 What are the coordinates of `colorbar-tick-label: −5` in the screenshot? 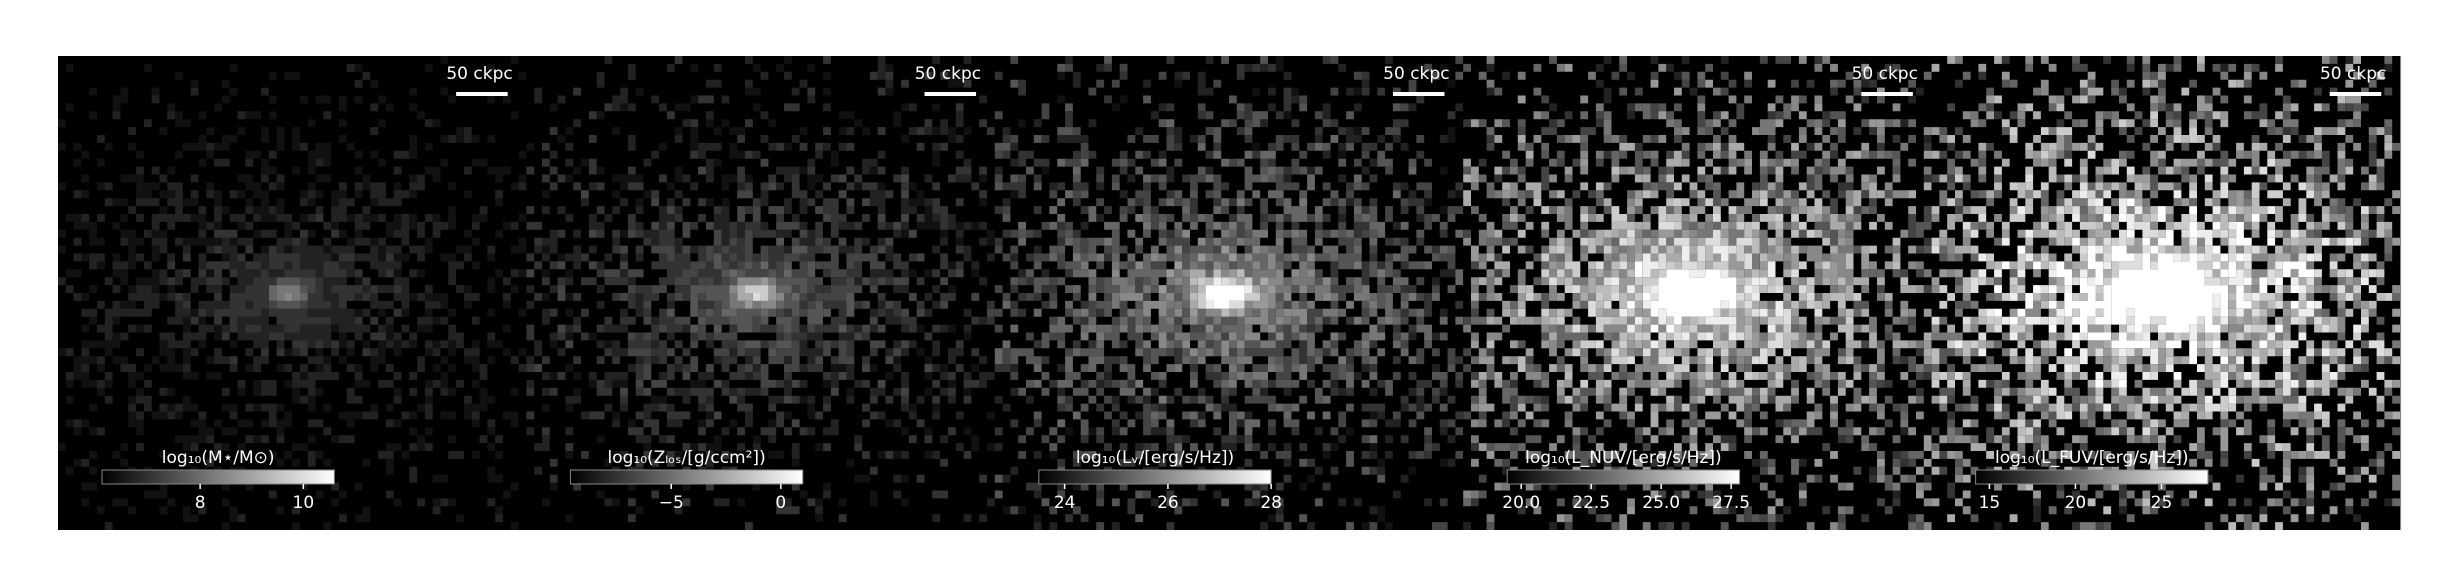 It's located at (671, 503).